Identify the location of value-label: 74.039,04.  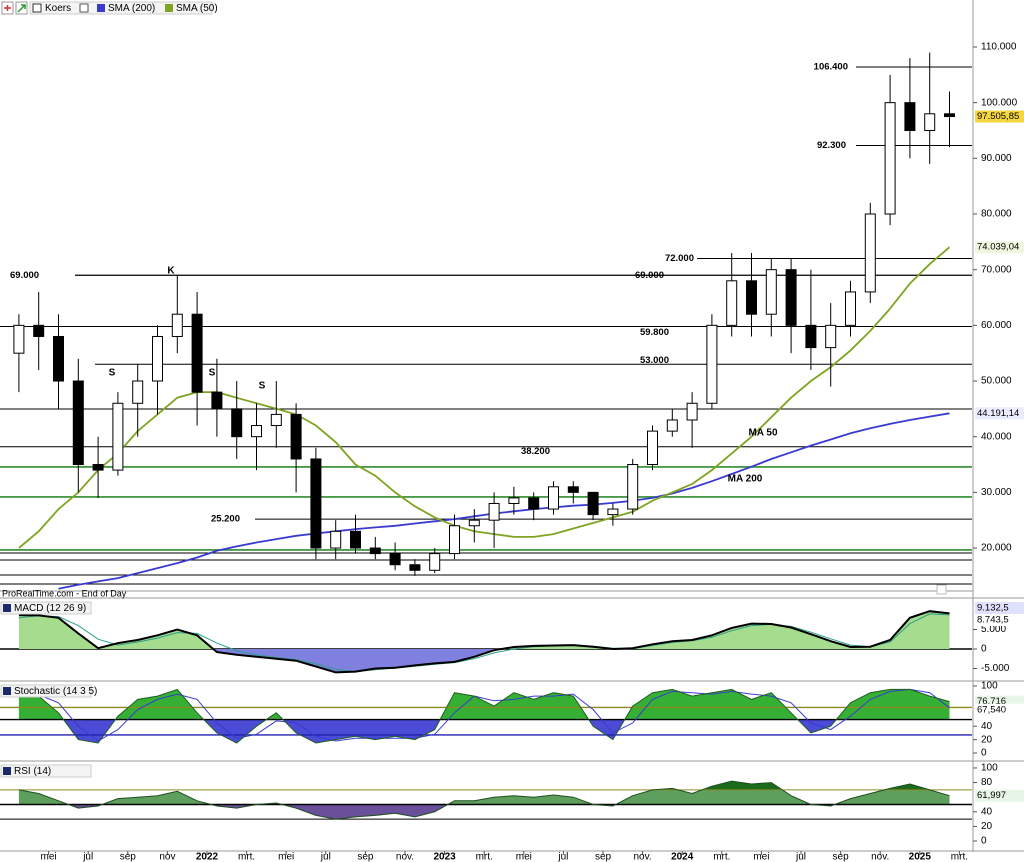
(998, 247).